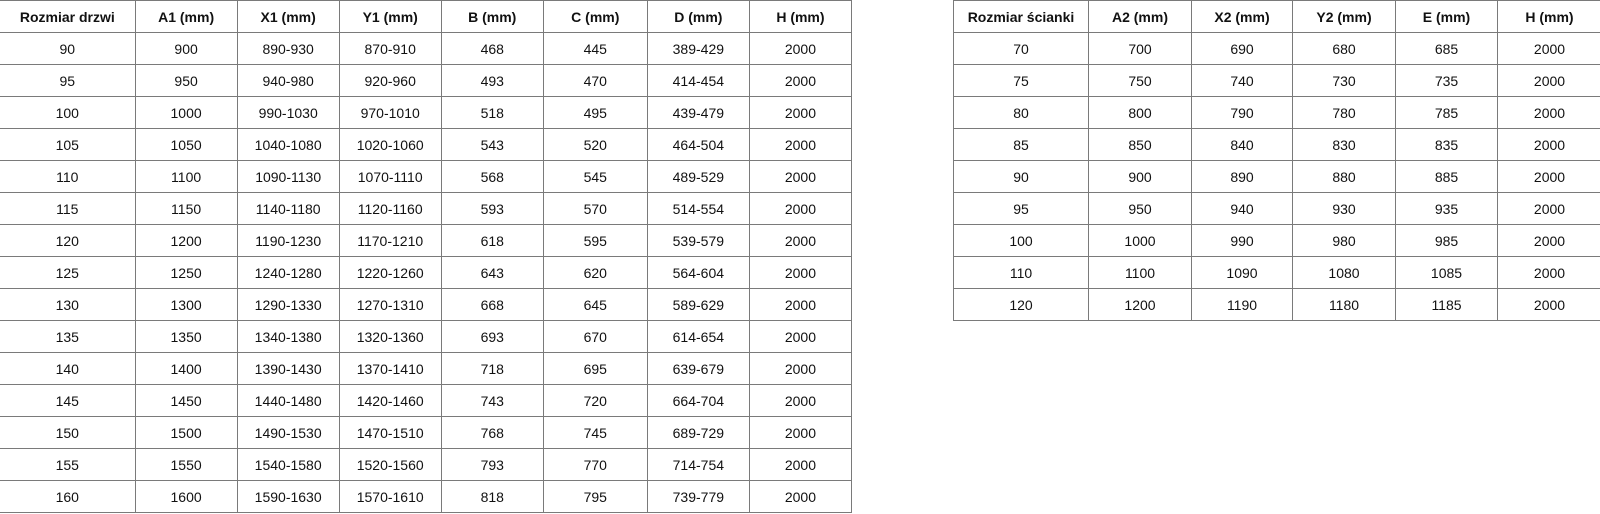  Describe the element at coordinates (288, 464) in the screenshot. I see `table-cell: 1540-1580` at that location.